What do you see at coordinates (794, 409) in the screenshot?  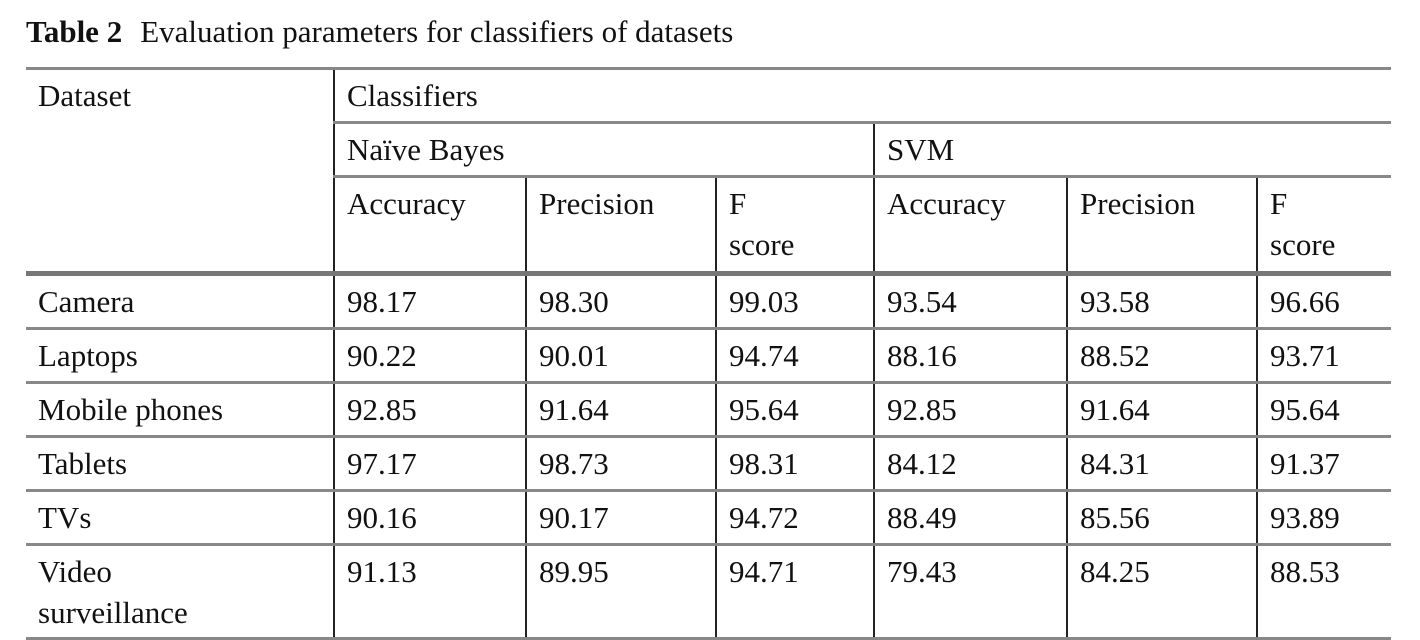 I see `cell-nb-fscore: 95.64` at bounding box center [794, 409].